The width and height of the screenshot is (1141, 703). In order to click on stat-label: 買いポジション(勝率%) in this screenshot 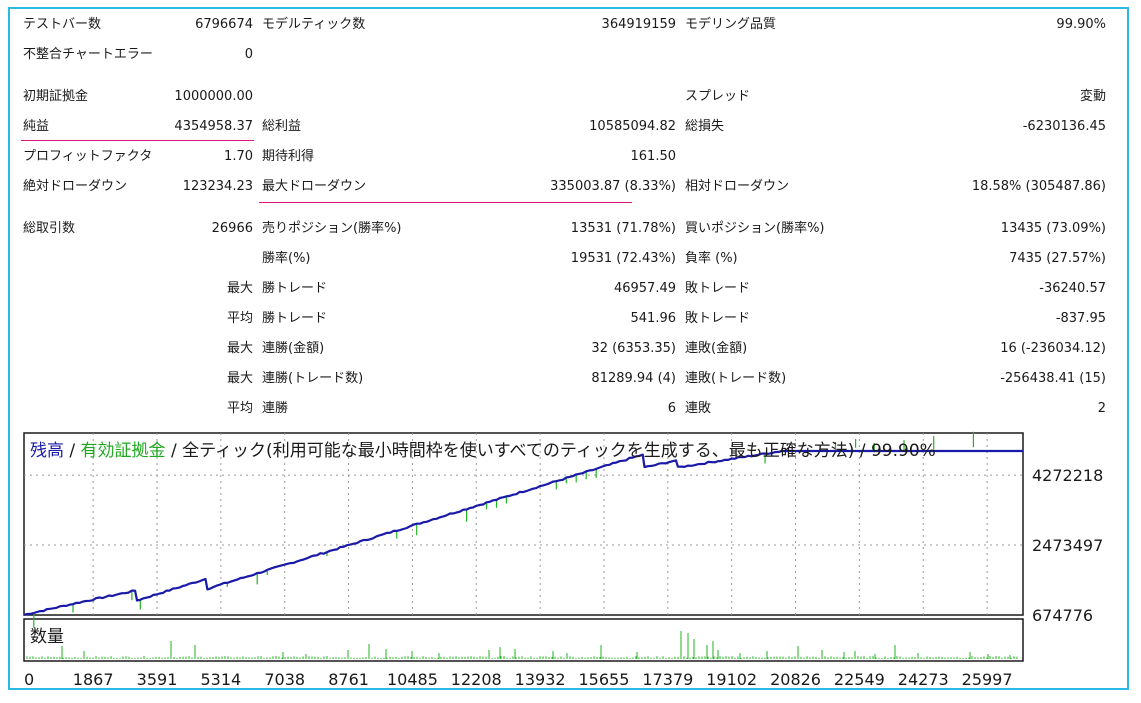, I will do `click(755, 228)`.